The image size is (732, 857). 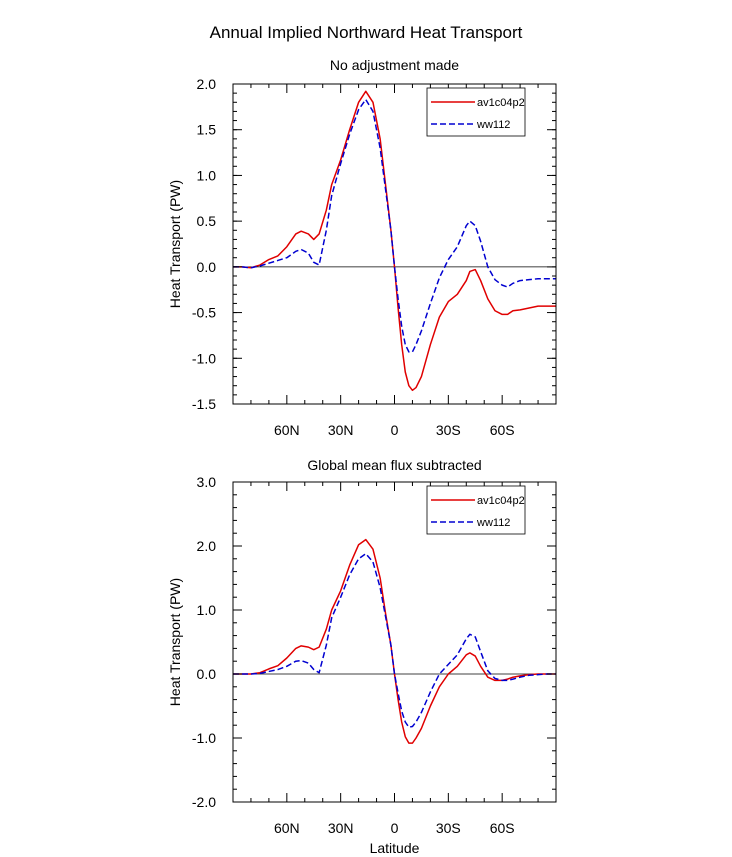 I want to click on x-axis-label: Latitude, so click(x=395, y=848).